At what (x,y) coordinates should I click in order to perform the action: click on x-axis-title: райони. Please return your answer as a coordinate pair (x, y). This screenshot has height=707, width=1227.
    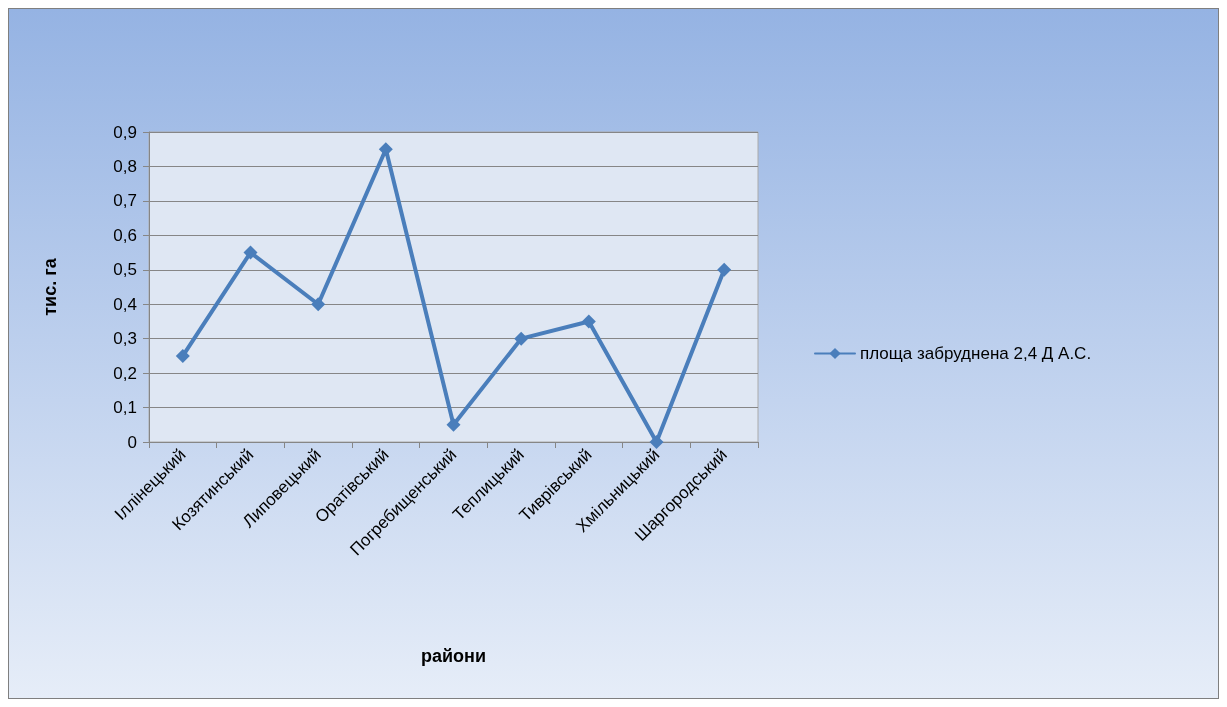
    Looking at the image, I should click on (453, 656).